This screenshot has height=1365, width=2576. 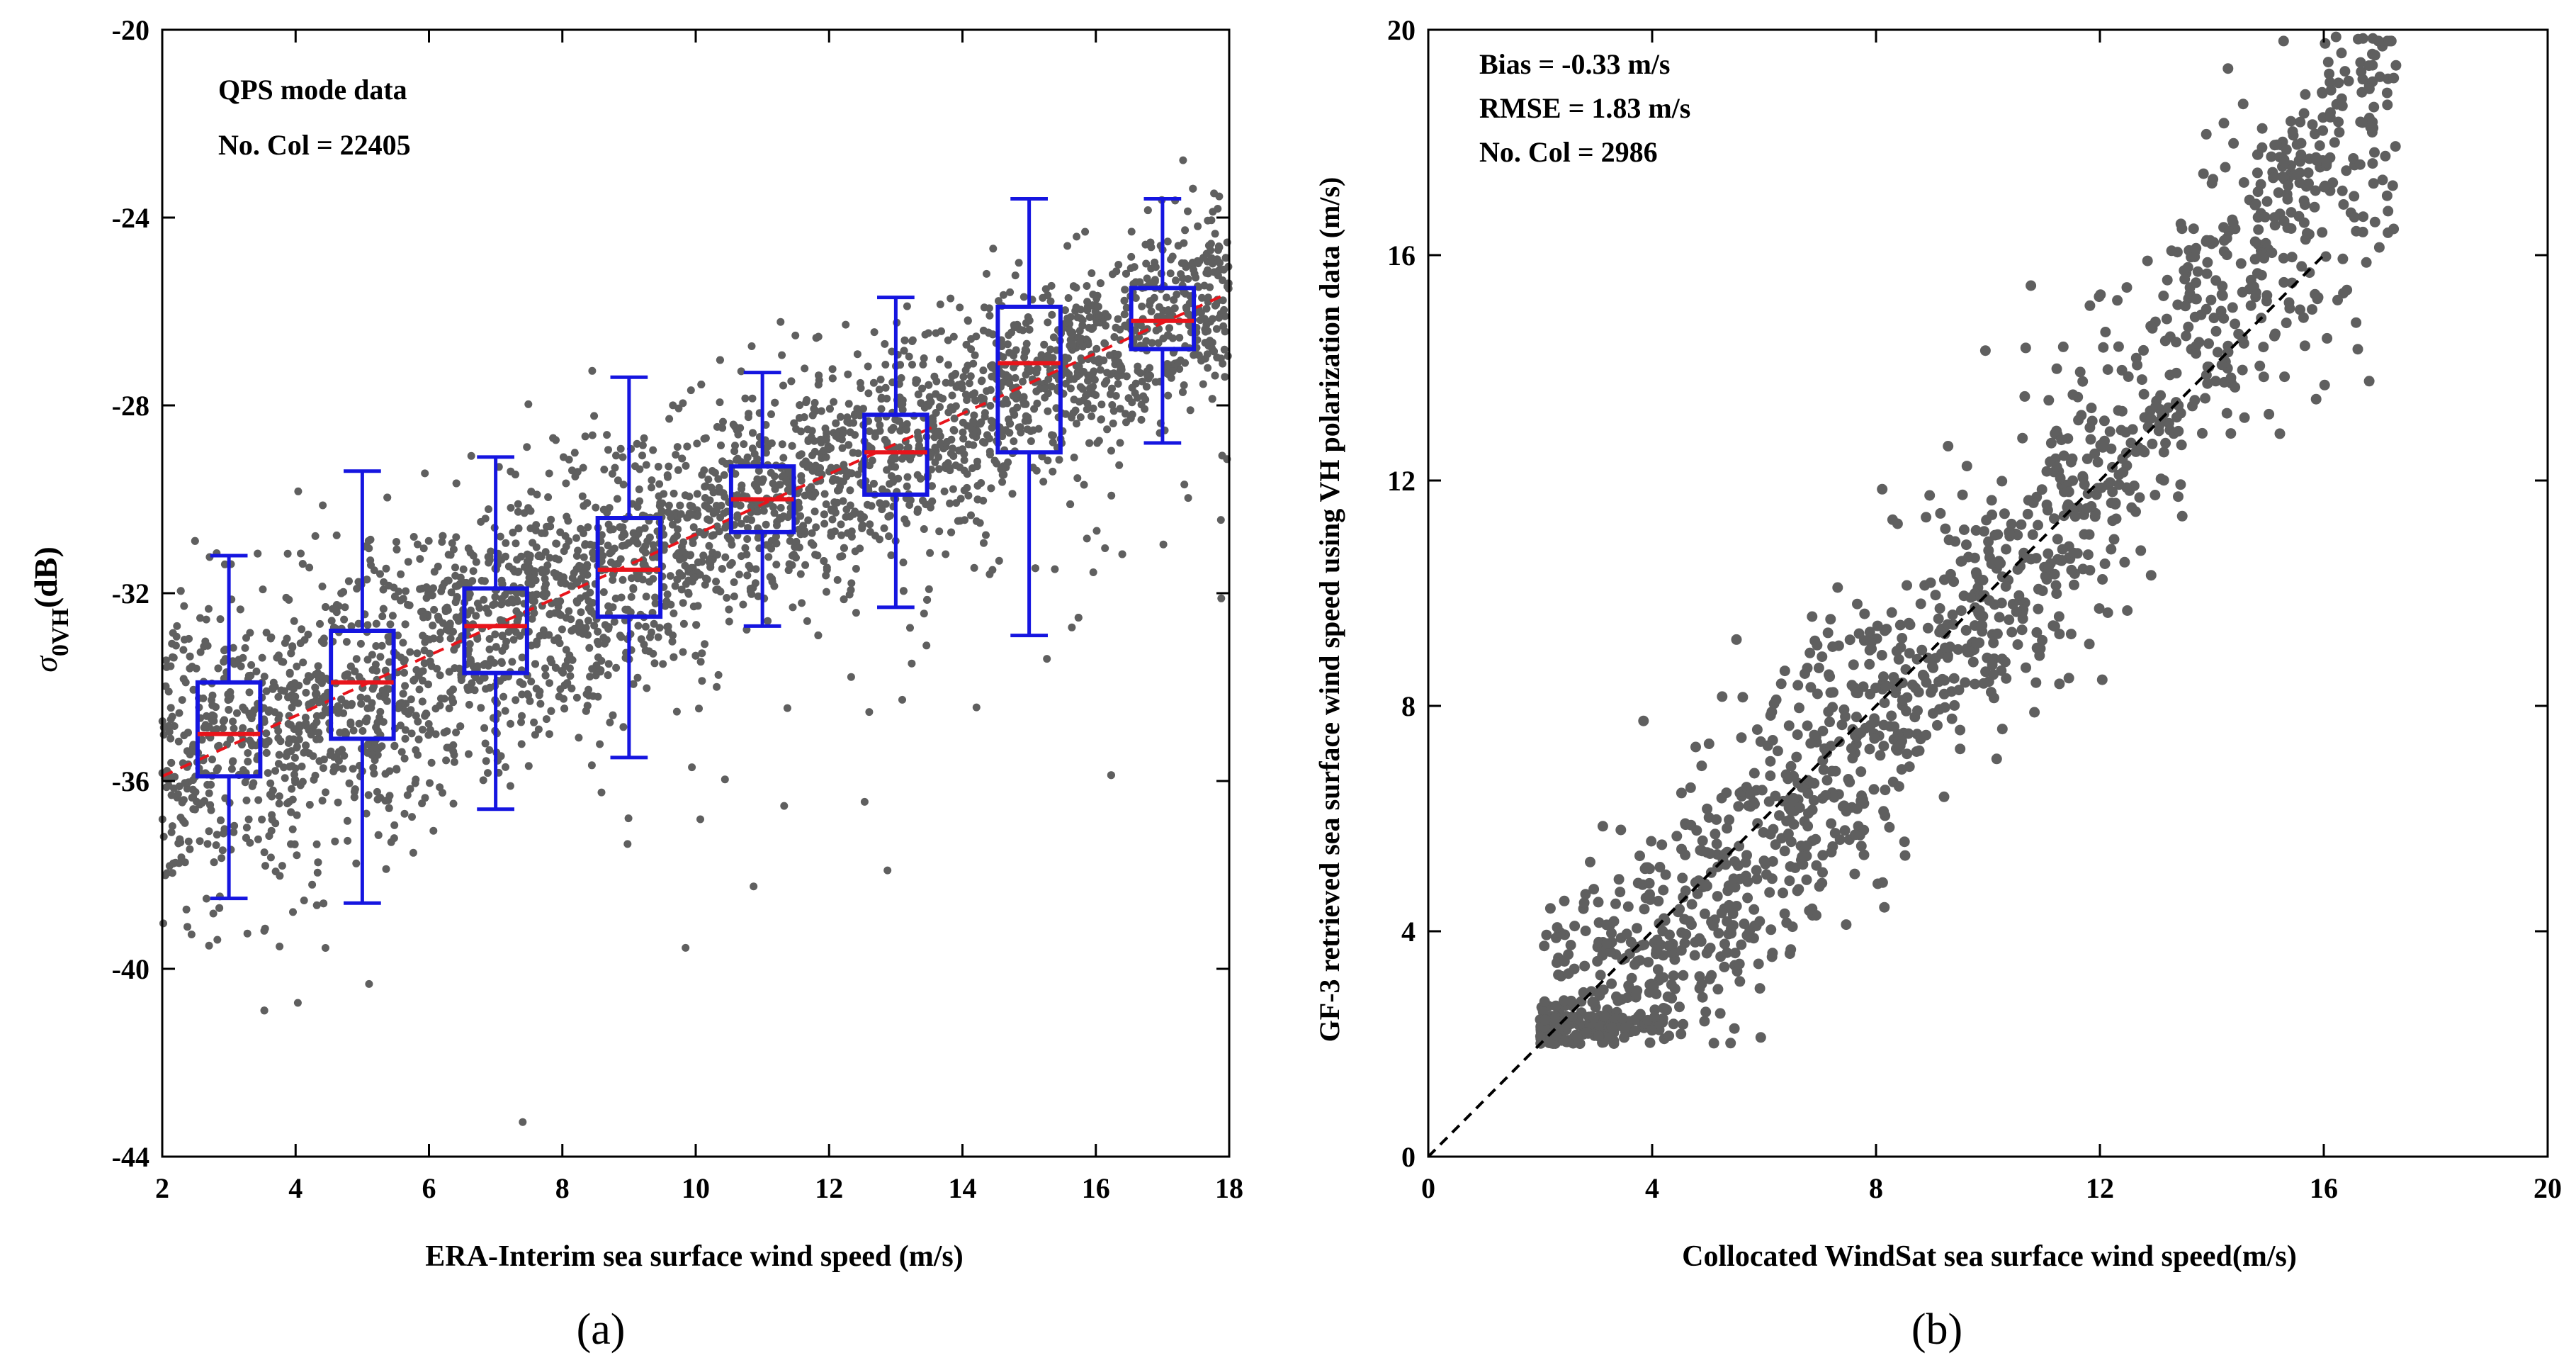 I want to click on panel-a-x-tick-label: 18, so click(x=1229, y=1188).